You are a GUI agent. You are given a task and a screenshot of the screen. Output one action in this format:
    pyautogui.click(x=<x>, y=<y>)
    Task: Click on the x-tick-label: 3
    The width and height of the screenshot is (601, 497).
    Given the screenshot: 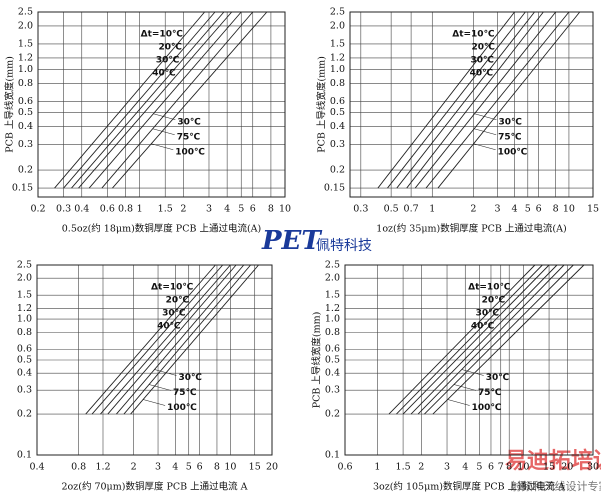 What is the action you would take?
    pyautogui.click(x=209, y=209)
    